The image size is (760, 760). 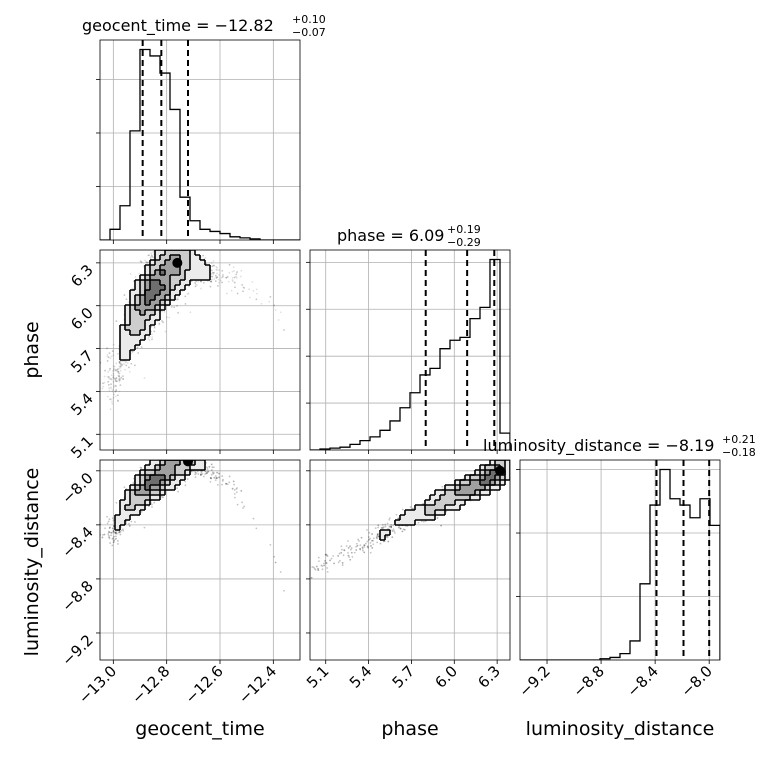 What do you see at coordinates (619, 446) in the screenshot?
I see `panel-title-luminosity-distance: luminosity_distance = −8.19 +0.21 −0.18` at bounding box center [619, 446].